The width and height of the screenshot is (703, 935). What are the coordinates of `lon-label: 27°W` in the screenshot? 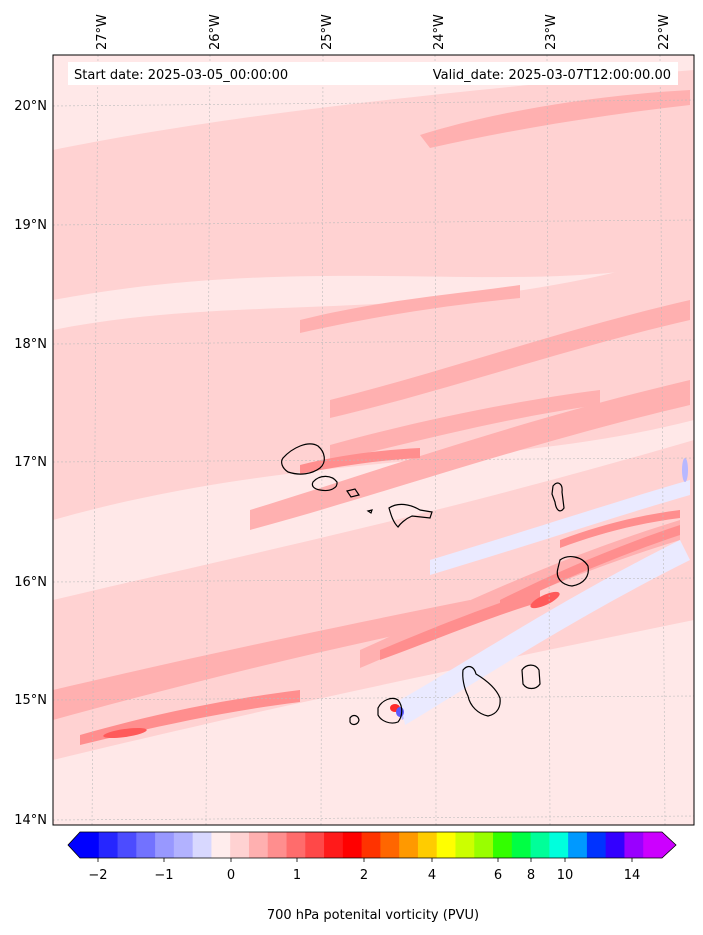 It's located at (102, 32).